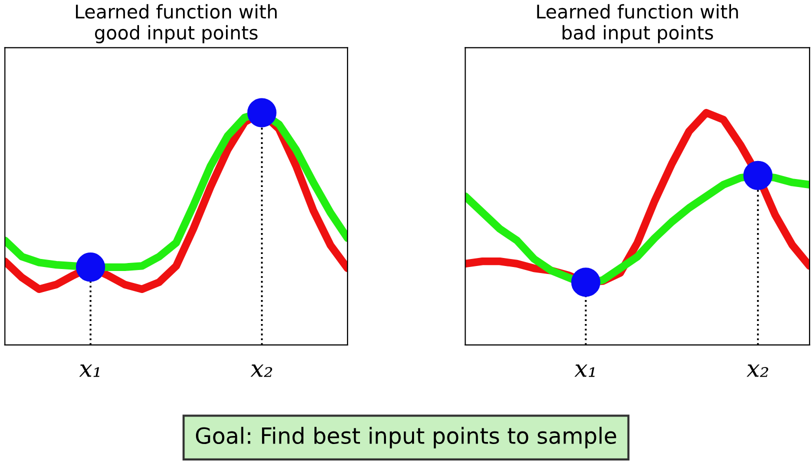 This screenshot has width=812, height=468. What do you see at coordinates (406, 437) in the screenshot?
I see `text: Goal: Find best input points to sample` at bounding box center [406, 437].